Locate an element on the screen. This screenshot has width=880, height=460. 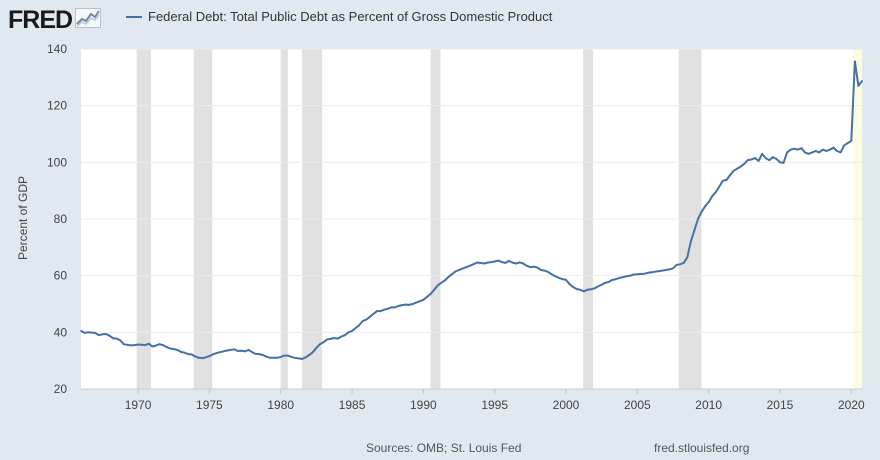
logo-text: FRED is located at coordinates (40, 19).